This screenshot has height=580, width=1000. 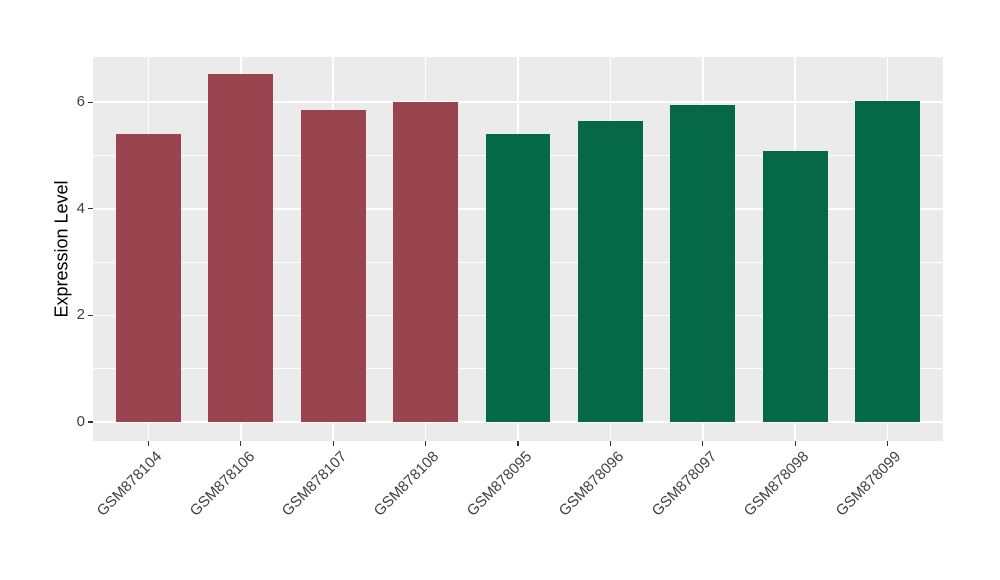 What do you see at coordinates (222, 484) in the screenshot?
I see `x-tick-label: GSM878106` at bounding box center [222, 484].